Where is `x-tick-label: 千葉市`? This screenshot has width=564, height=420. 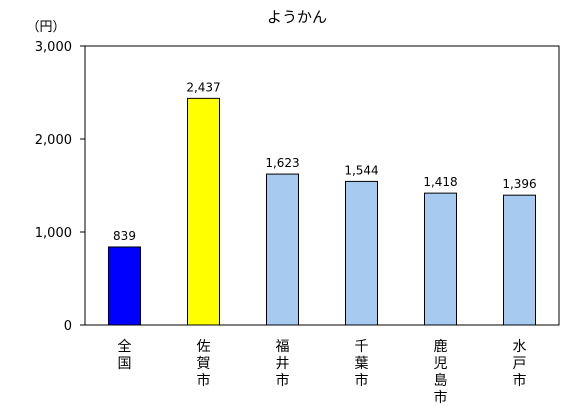
x-tick-label: 千葉市 is located at coordinates (362, 364).